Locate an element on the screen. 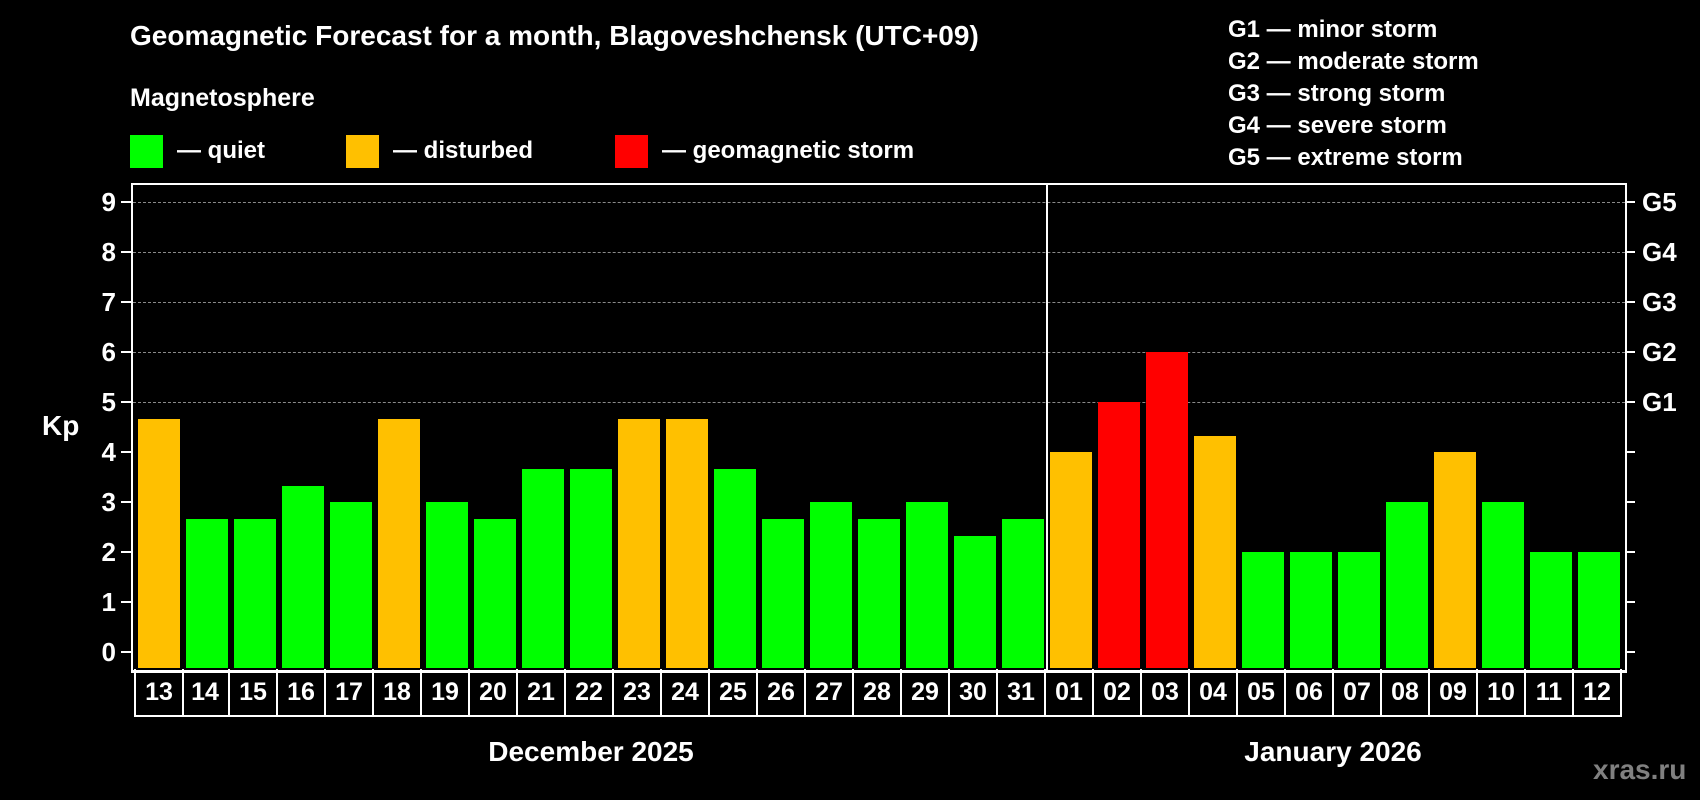 The width and height of the screenshot is (1700, 800). date-label: 16 is located at coordinates (302, 693).